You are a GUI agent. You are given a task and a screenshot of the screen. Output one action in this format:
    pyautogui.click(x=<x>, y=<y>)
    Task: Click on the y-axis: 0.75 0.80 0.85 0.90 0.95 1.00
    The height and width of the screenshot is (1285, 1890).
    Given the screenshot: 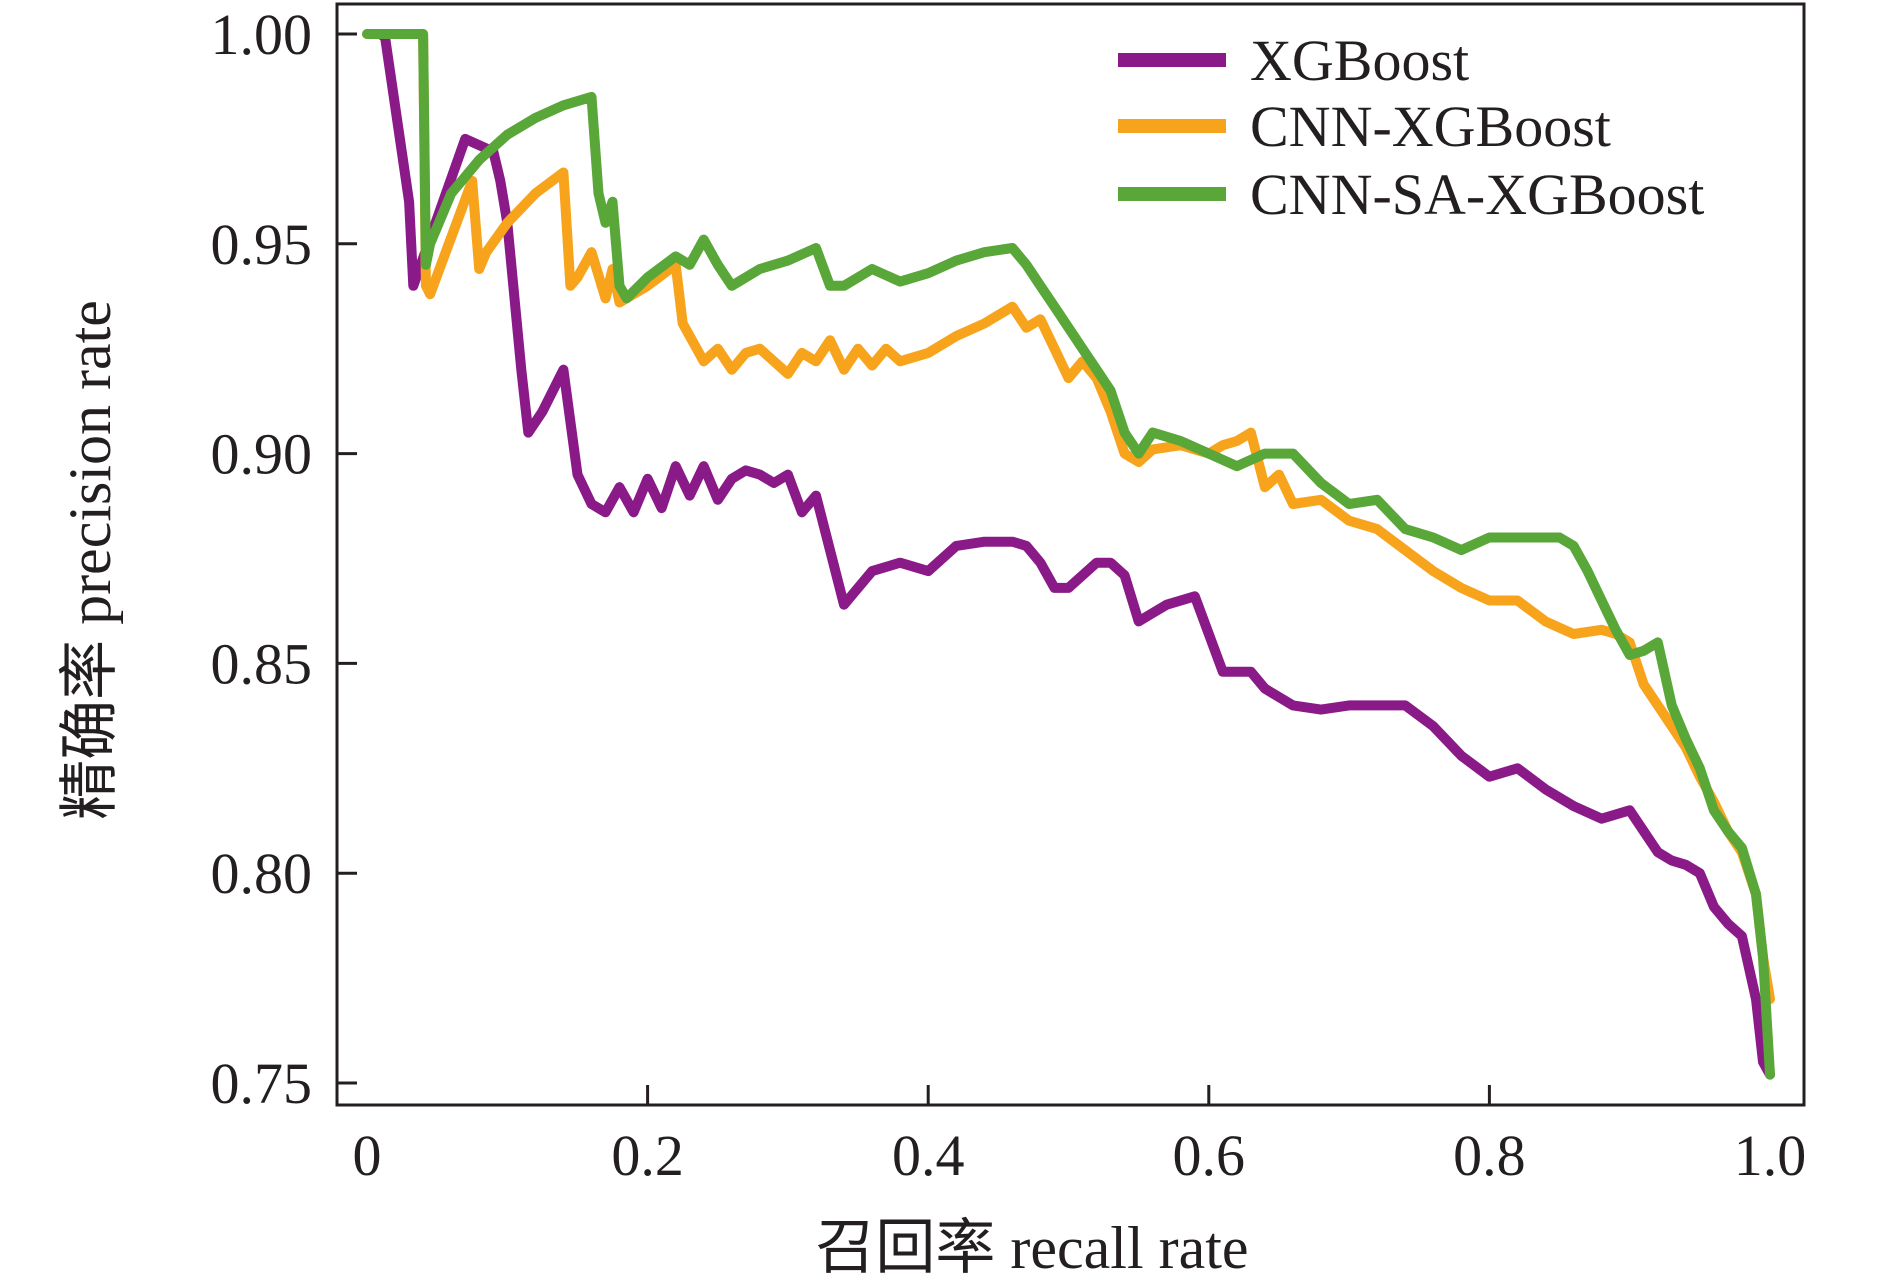 What is the action you would take?
    pyautogui.click(x=284, y=559)
    